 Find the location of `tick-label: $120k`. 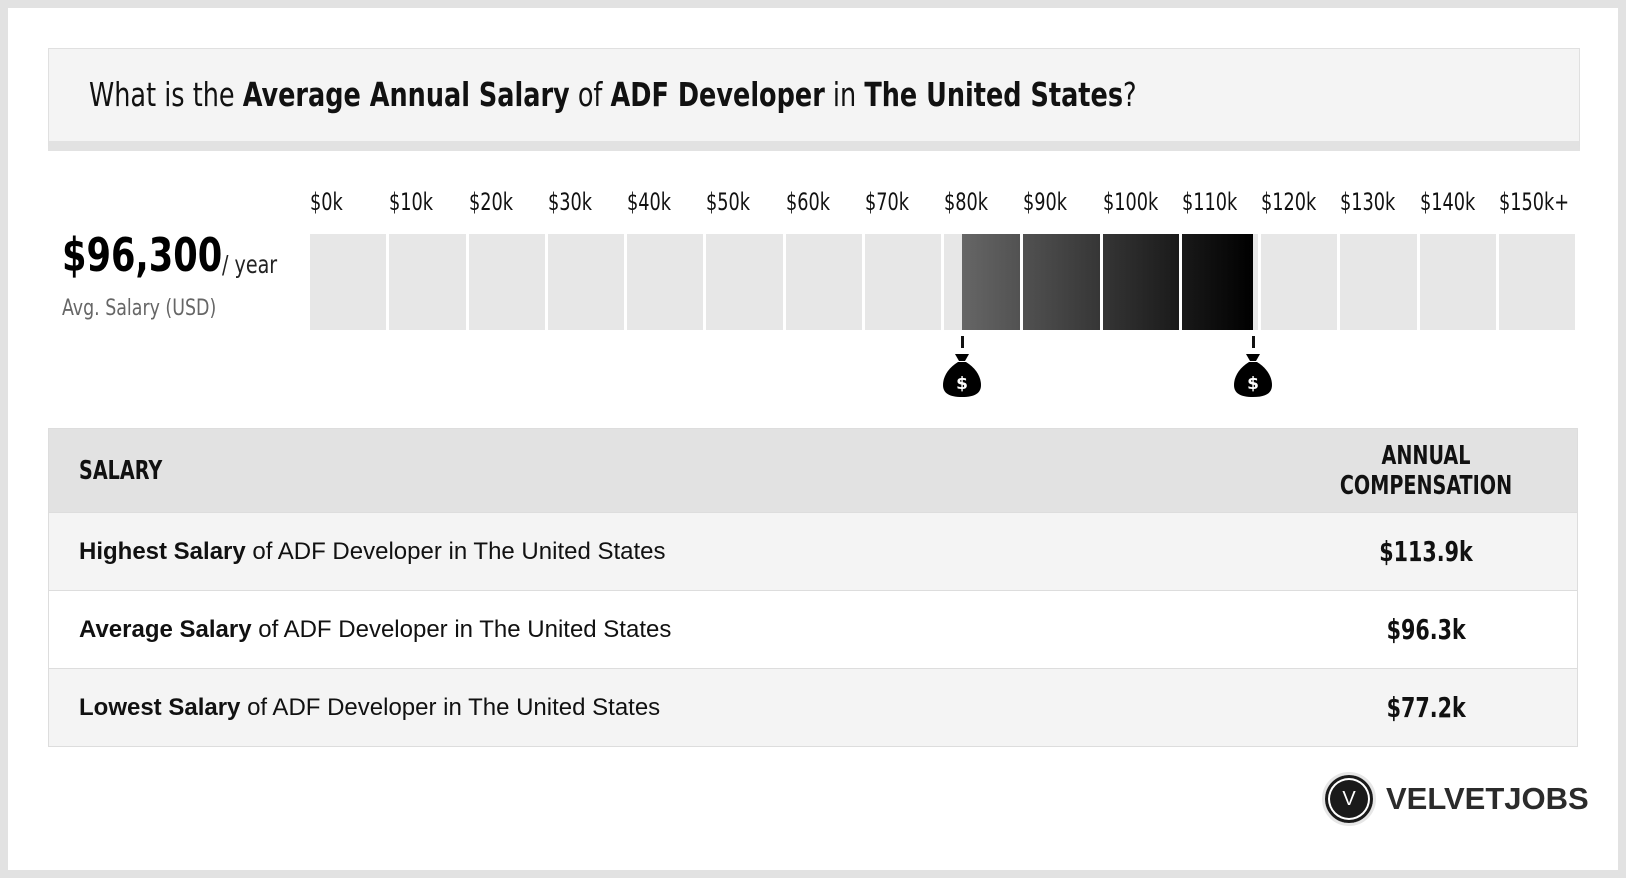

tick-label: $120k is located at coordinates (1289, 202).